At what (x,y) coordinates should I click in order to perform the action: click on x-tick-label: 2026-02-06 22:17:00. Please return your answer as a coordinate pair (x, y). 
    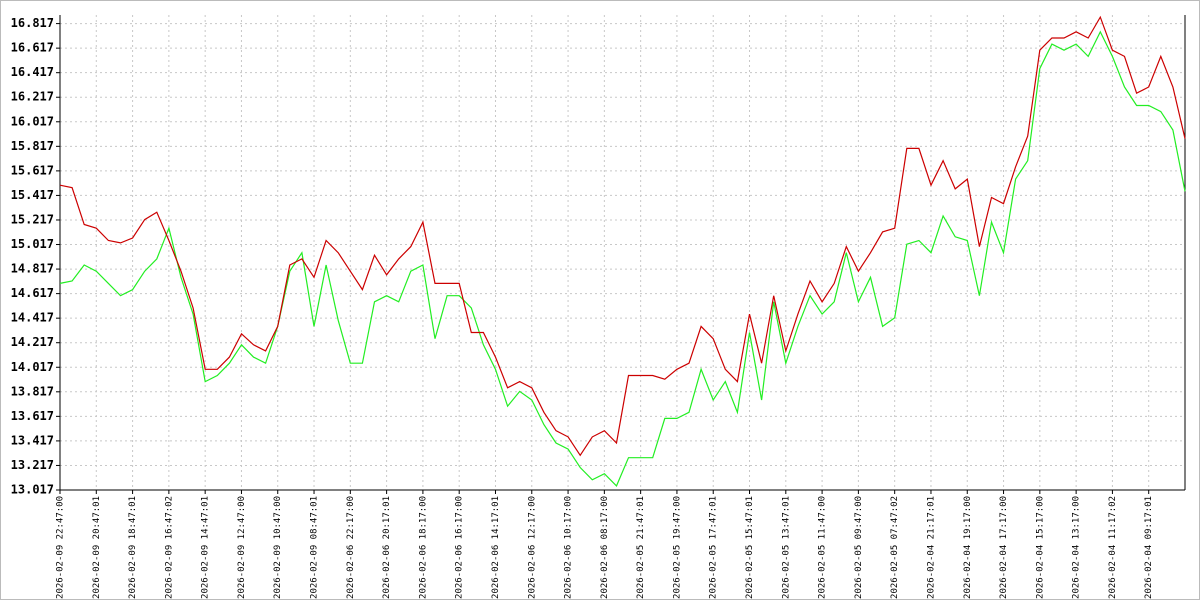
    Looking at the image, I should click on (351, 547).